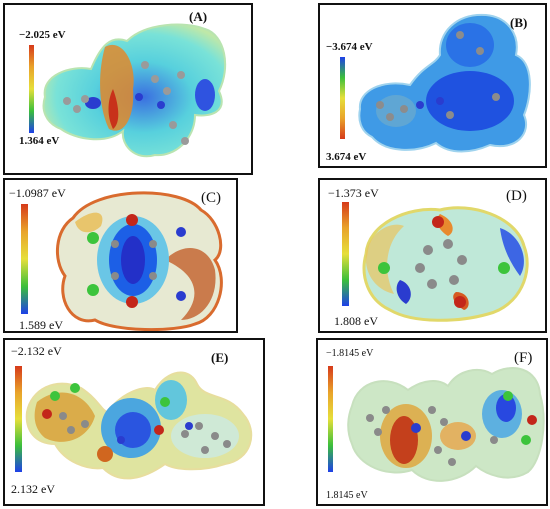 This screenshot has width=550, height=509. Describe the element at coordinates (33, 489) in the screenshot. I see `min-potential-label: 2.132 eV` at that location.